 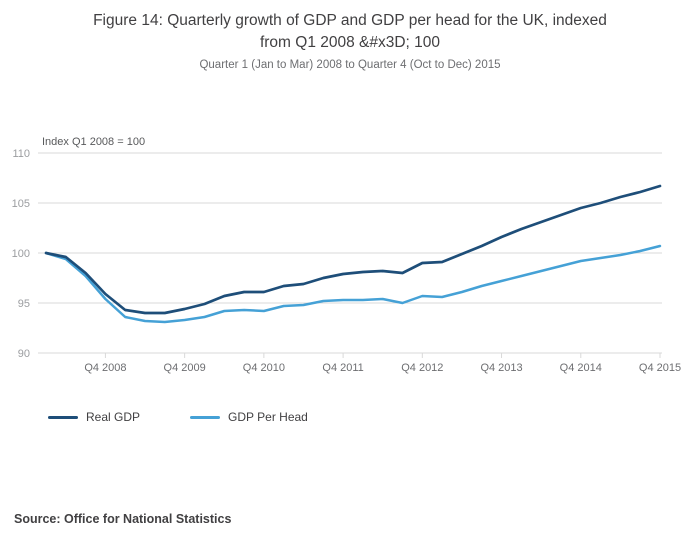 What do you see at coordinates (93, 142) in the screenshot?
I see `chart-annotation: Index Q1 2008 = 100` at bounding box center [93, 142].